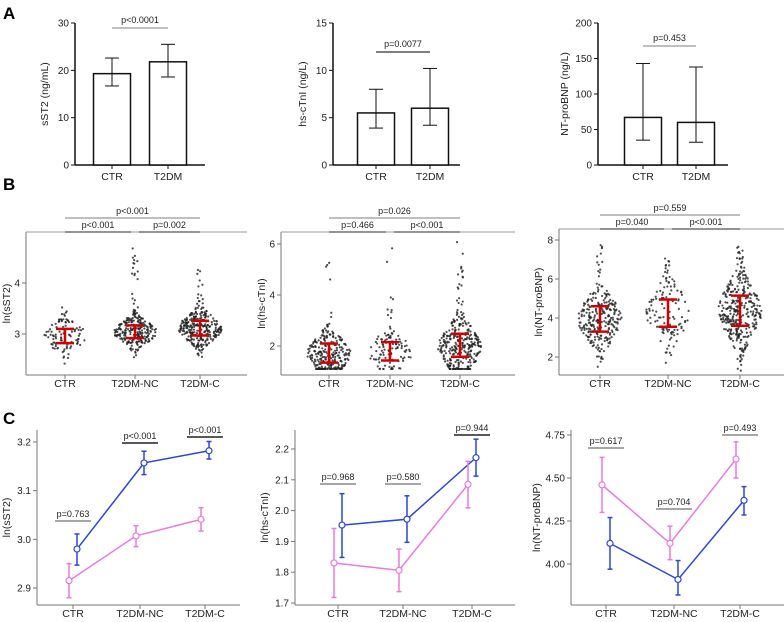 The image size is (784, 622). What do you see at coordinates (403, 614) in the screenshot?
I see `x-tick-label: T2DM-NC` at bounding box center [403, 614].